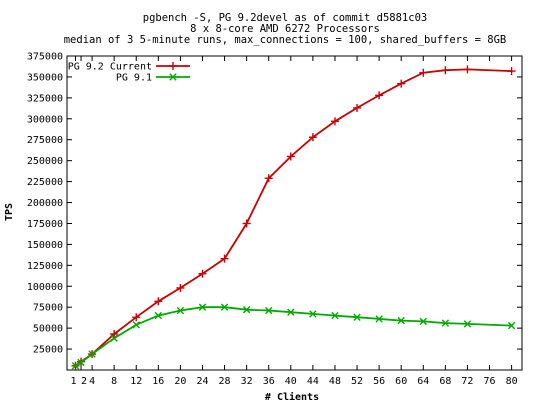 This screenshot has width=540, height=410. Describe the element at coordinates (45, 140) in the screenshot. I see `y-tick-label: 275000` at that location.